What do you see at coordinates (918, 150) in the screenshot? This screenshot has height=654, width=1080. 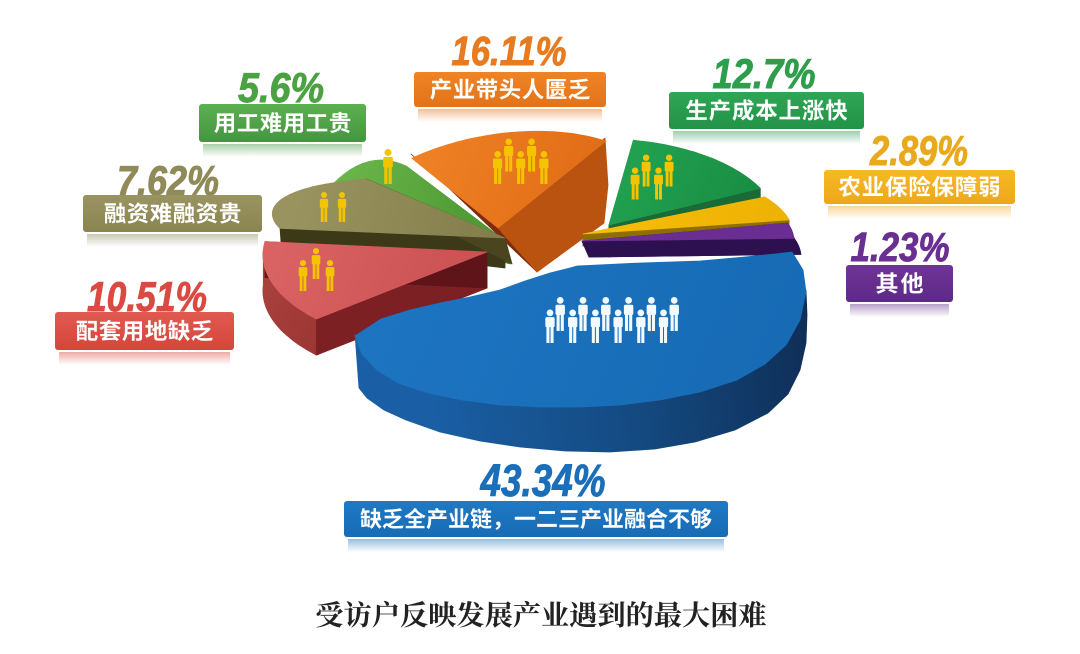 I see `svg-text: 2.89%` at bounding box center [918, 150].